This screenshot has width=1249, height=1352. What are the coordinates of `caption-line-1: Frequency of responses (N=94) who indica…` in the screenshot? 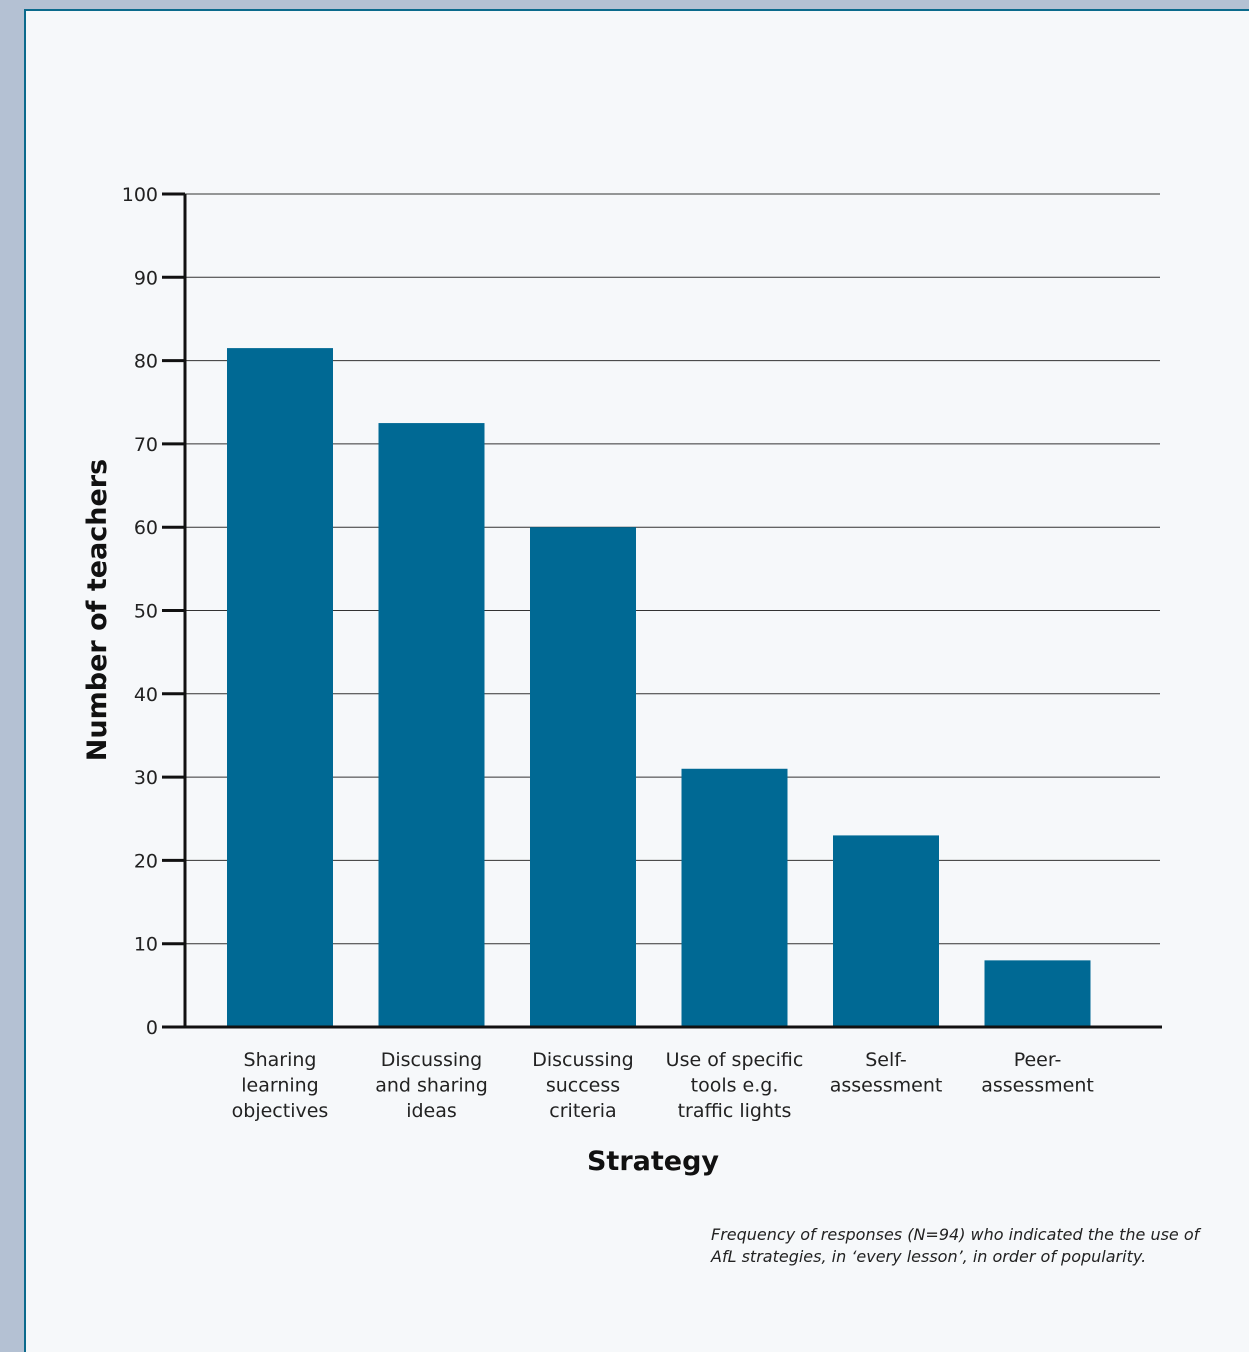 It's located at (955, 1234).